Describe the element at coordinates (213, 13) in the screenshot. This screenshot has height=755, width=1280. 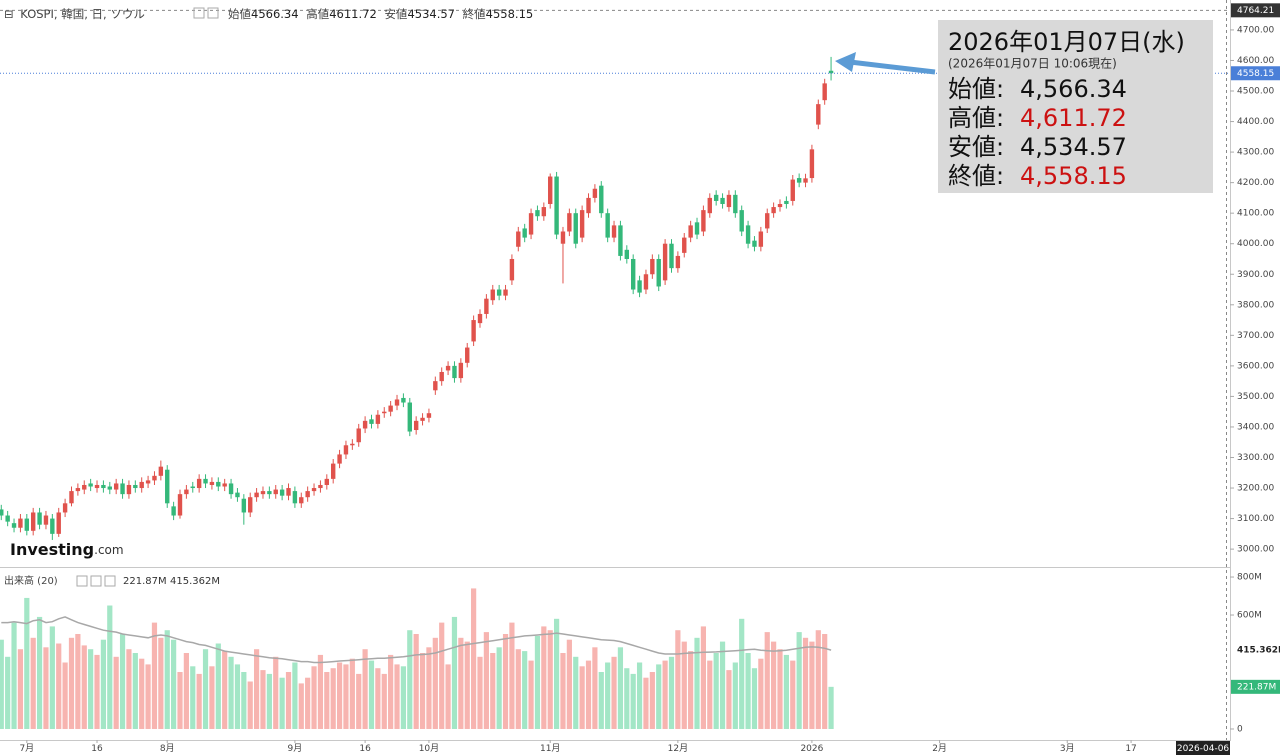
I see `hide-icon` at that location.